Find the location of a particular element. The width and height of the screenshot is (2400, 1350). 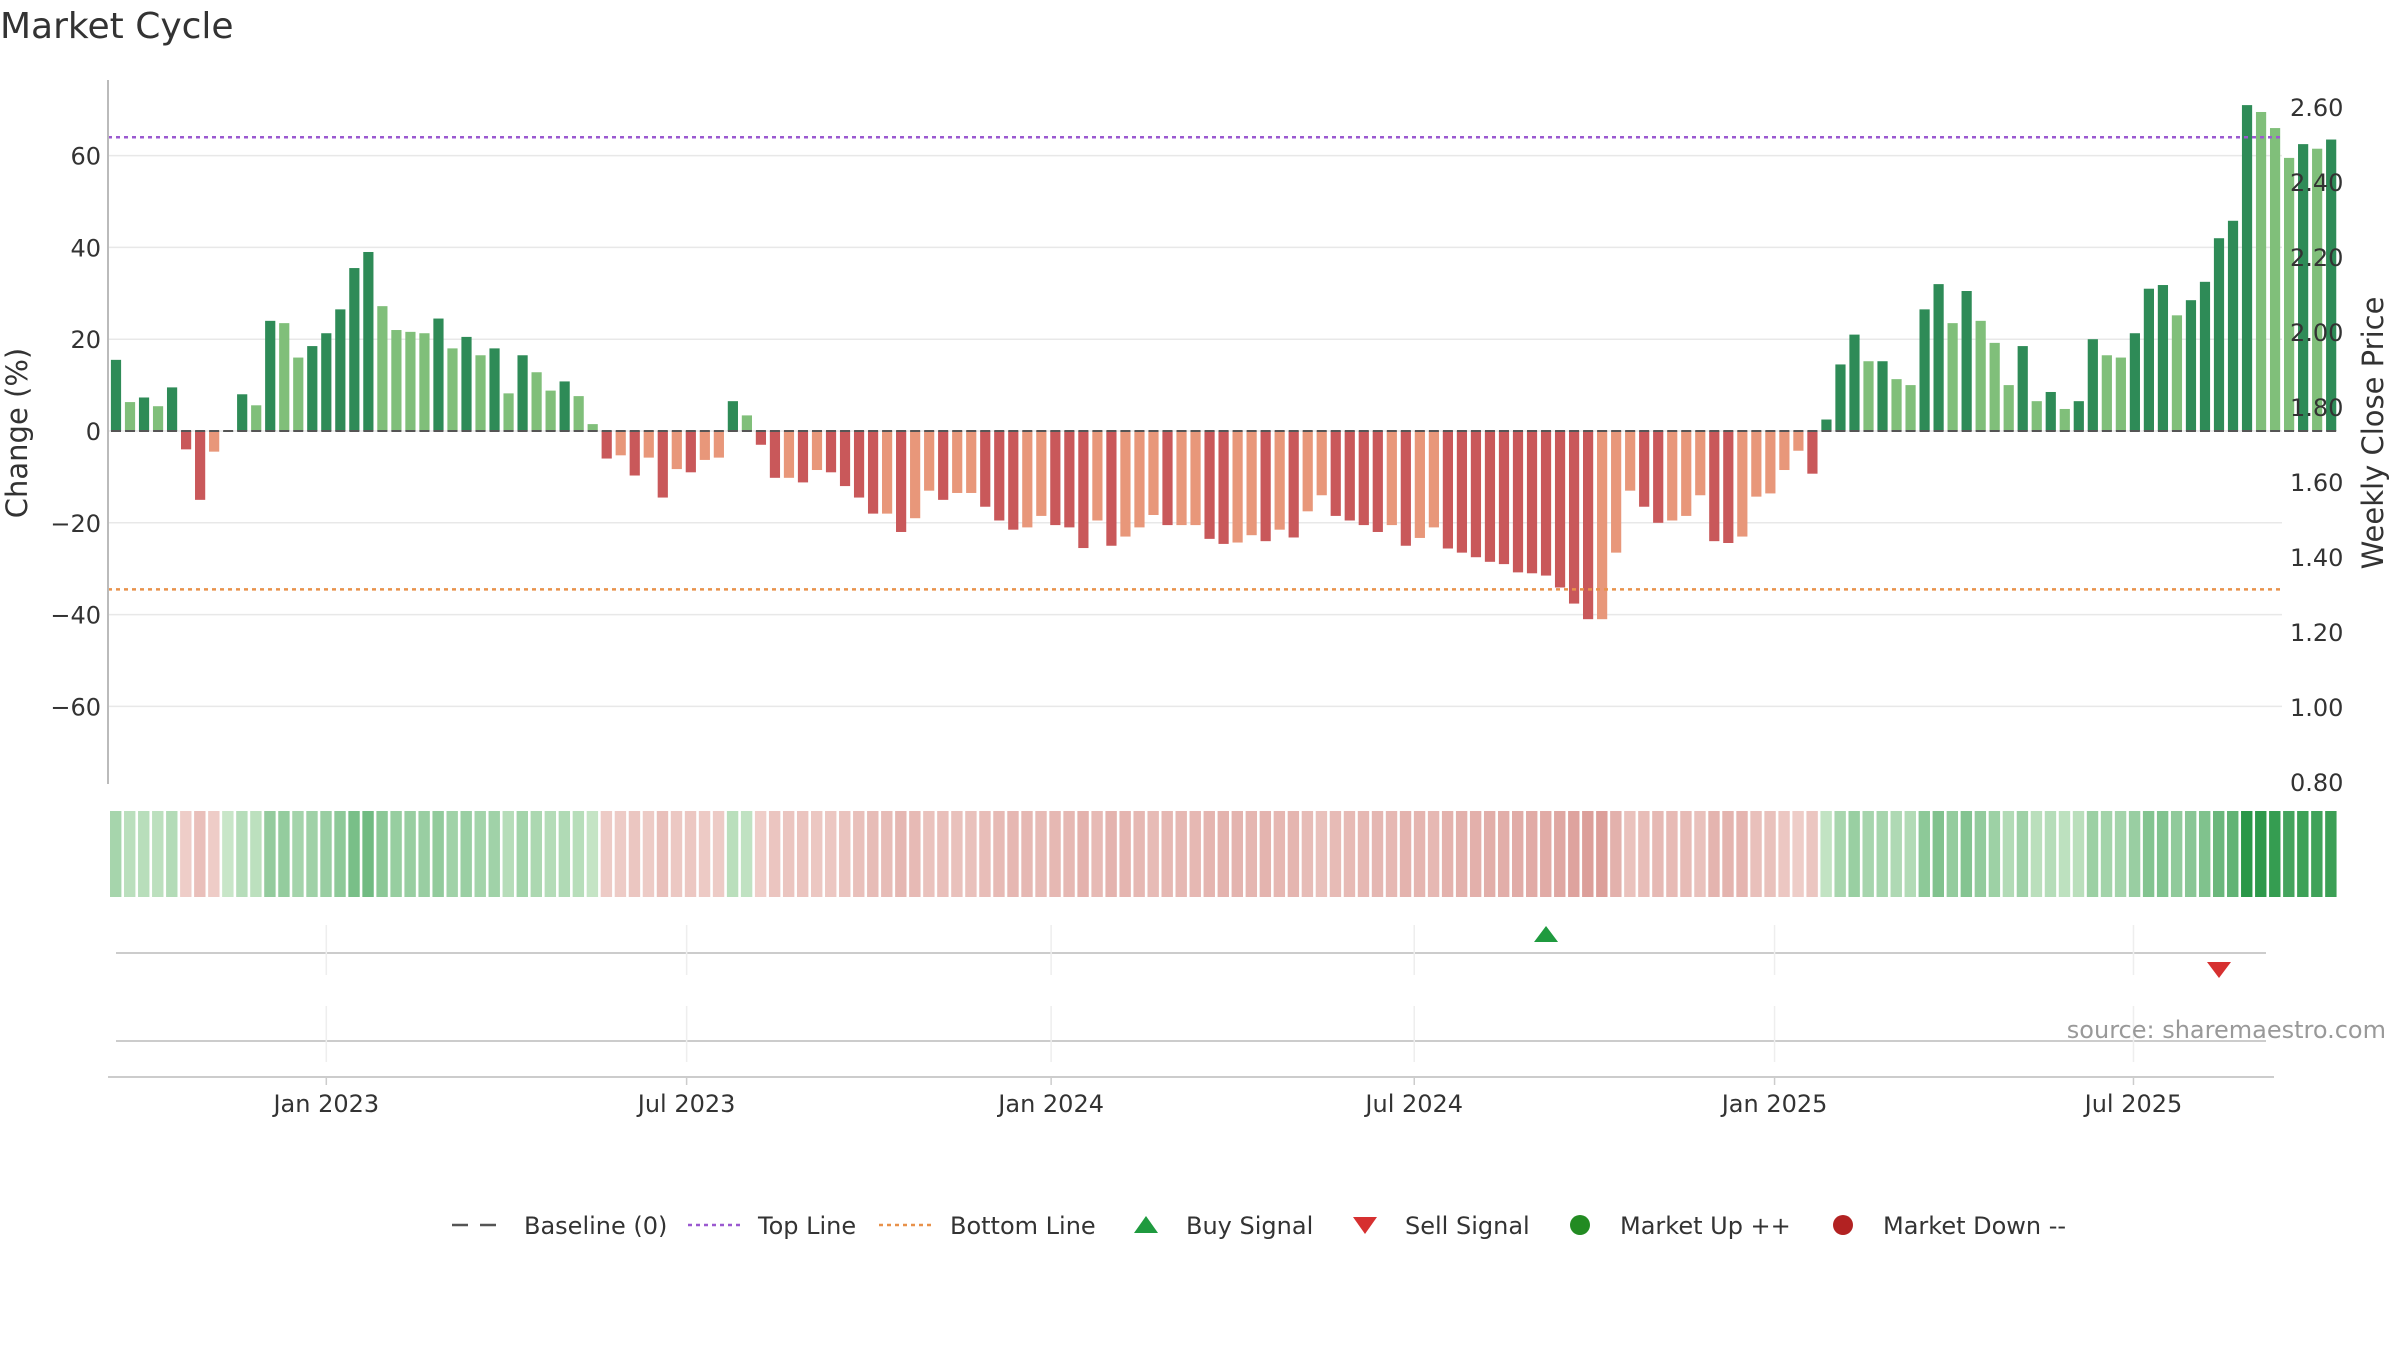

buy-signal-marker is located at coordinates (1546, 934).